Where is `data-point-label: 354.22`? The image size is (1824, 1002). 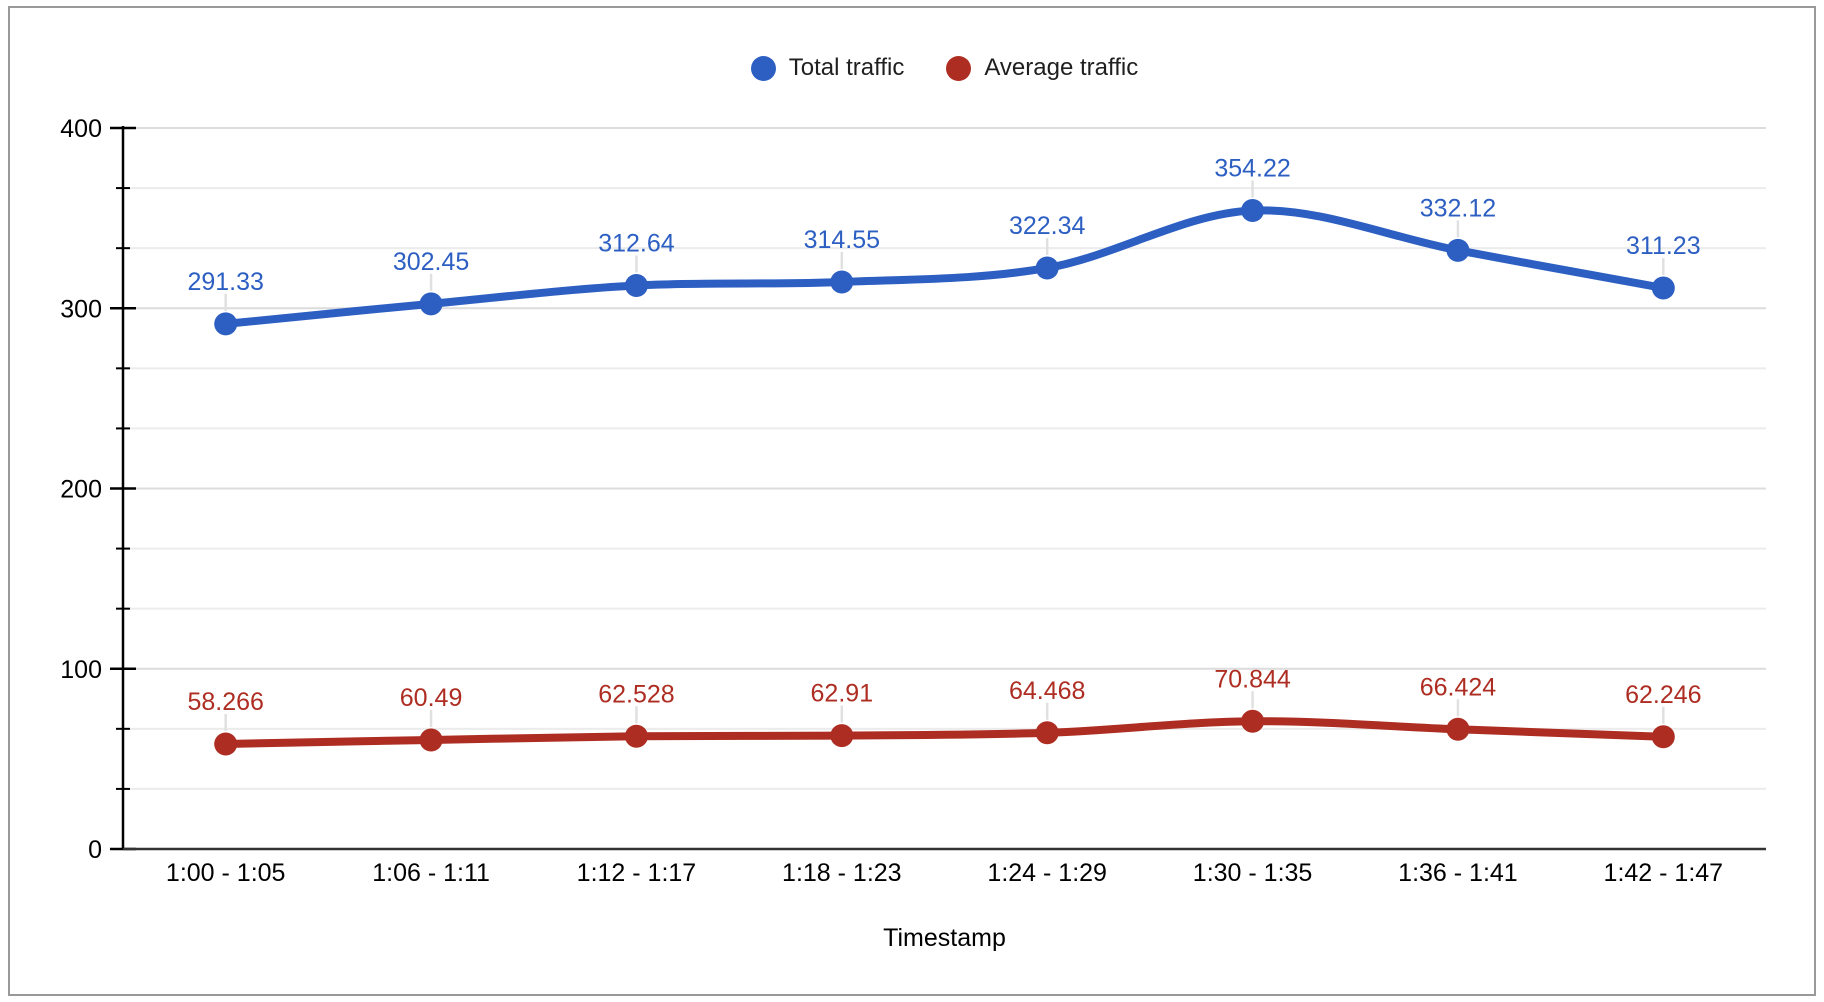
data-point-label: 354.22 is located at coordinates (1252, 169).